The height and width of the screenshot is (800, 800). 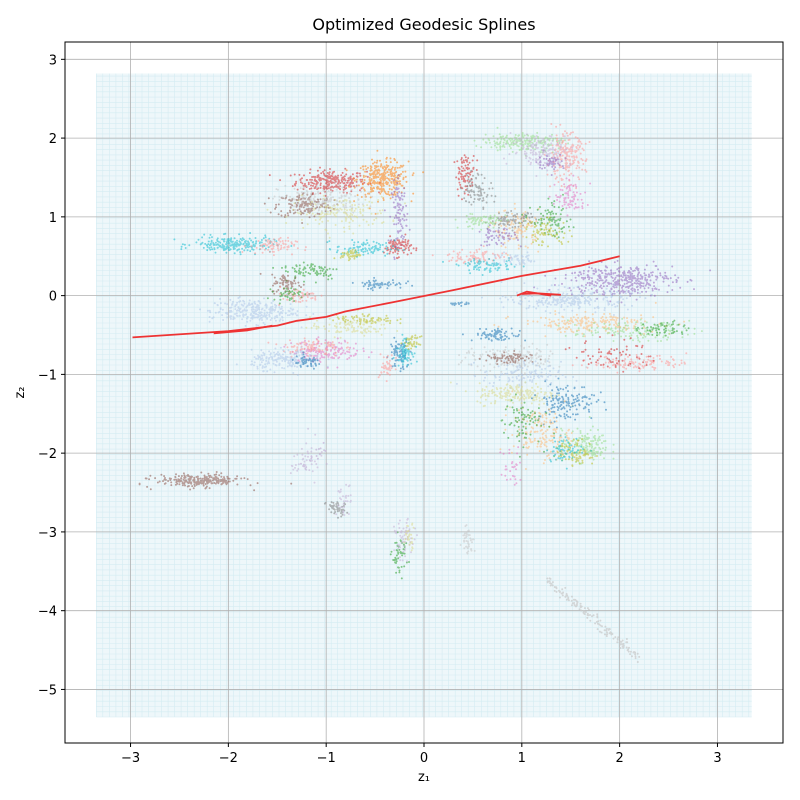 I want to click on x-tick-label: −3, so click(x=130, y=758).